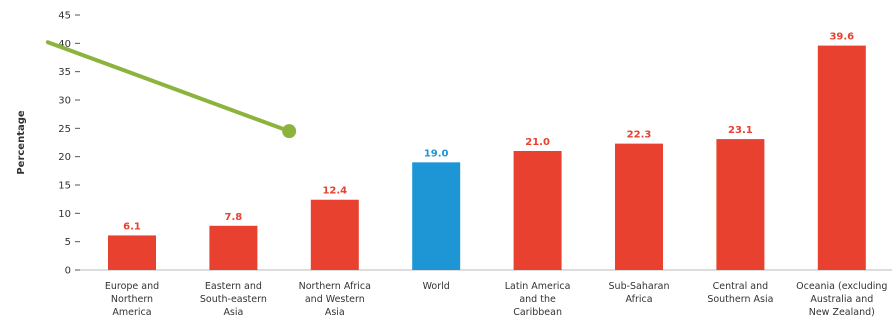 Image resolution: width=892 pixels, height=330 pixels. What do you see at coordinates (334, 191) in the screenshot?
I see `data-label: 12.4` at bounding box center [334, 191].